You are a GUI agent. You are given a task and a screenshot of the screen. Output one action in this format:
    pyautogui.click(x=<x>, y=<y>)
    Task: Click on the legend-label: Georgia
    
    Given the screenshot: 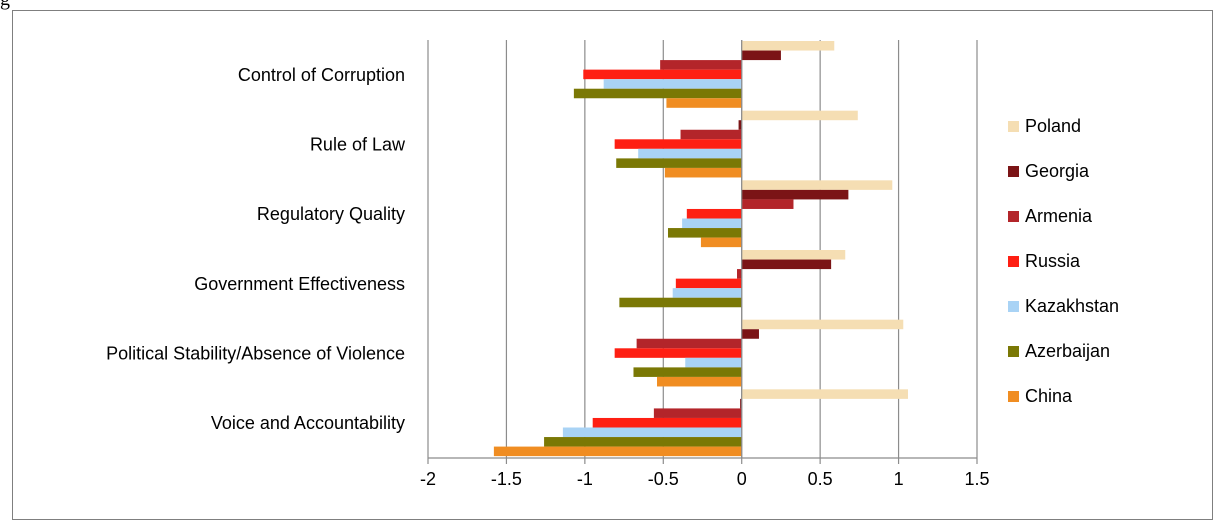 What is the action you would take?
    pyautogui.click(x=1057, y=171)
    